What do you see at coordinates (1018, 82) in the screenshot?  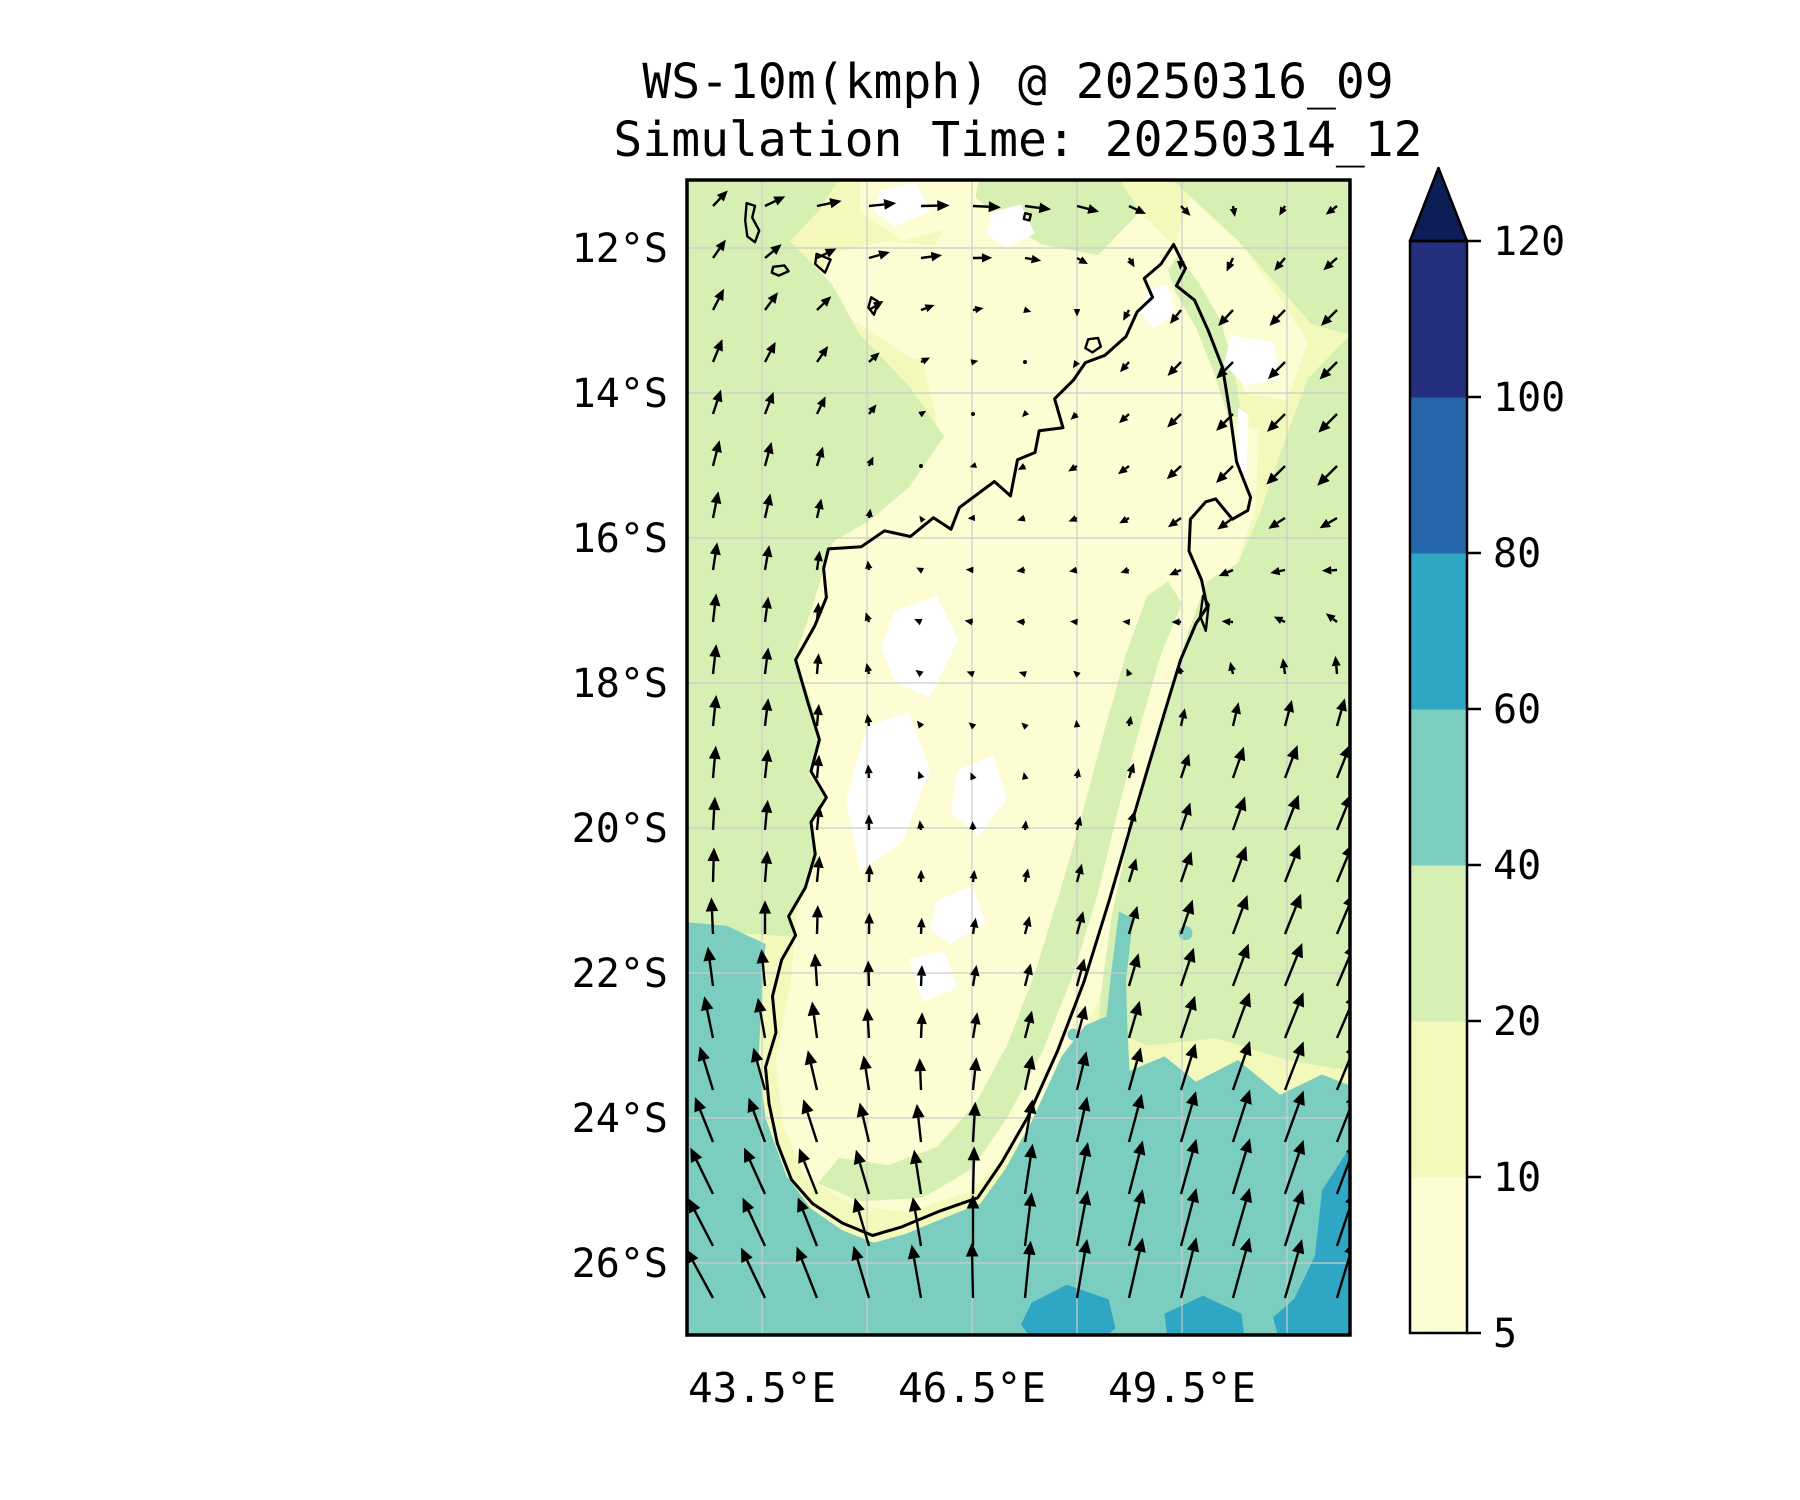 I see `plot-title: WS-10m(kmph) @ 20250316_09` at bounding box center [1018, 82].